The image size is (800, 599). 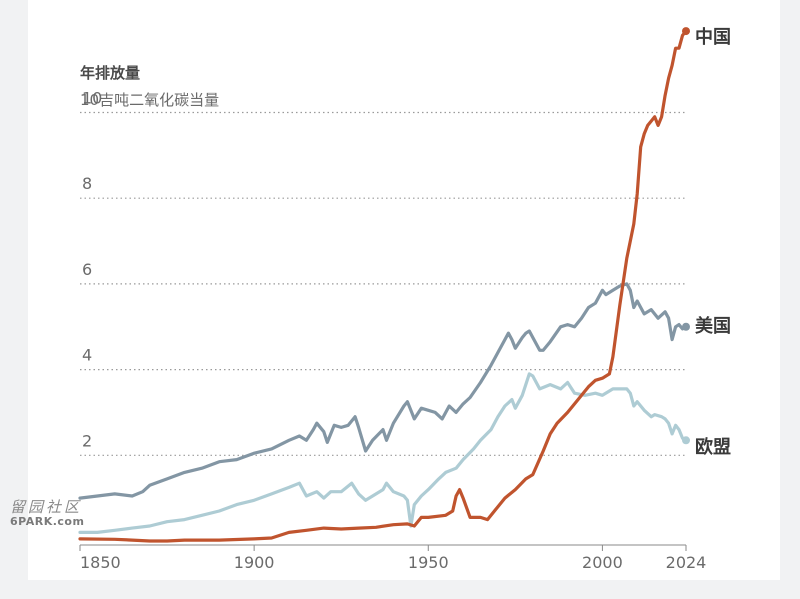 I want to click on series-label-0: 中国, so click(x=713, y=37).